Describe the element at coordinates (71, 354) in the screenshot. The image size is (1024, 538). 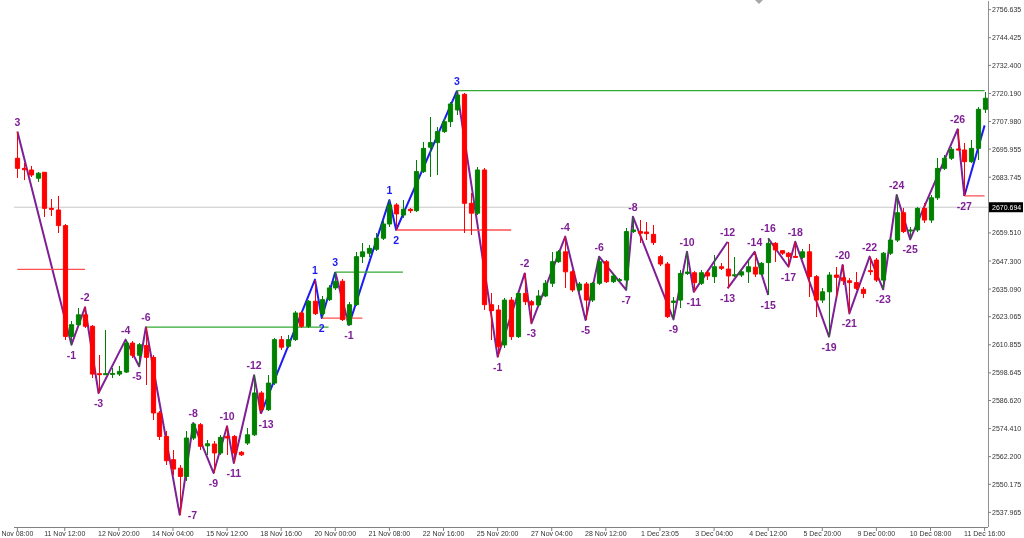
I see `annotation: -1` at that location.